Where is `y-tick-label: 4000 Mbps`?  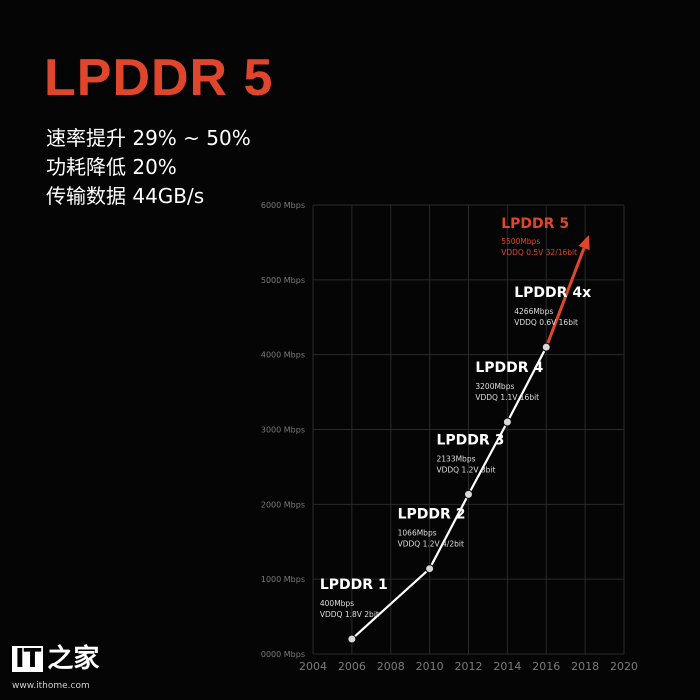
y-tick-label: 4000 Mbps is located at coordinates (283, 355).